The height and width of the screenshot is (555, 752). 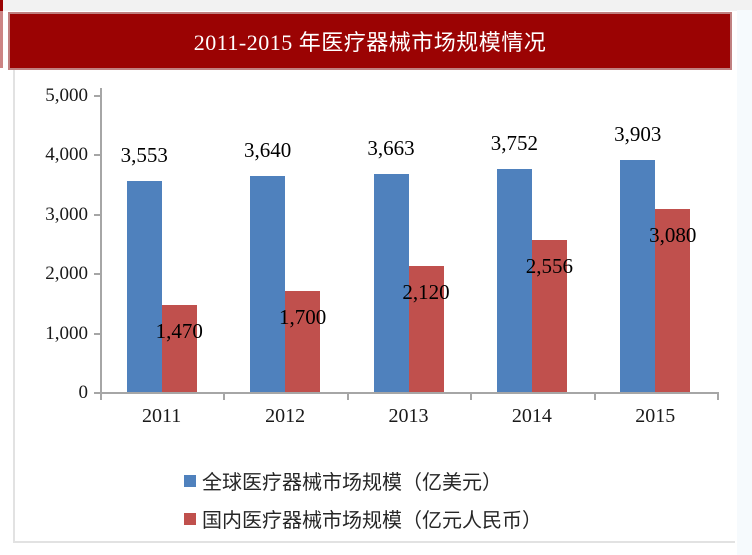 I want to click on chart-title-text: 2011-2015 年医疗器械市场规模情况, so click(x=370, y=42).